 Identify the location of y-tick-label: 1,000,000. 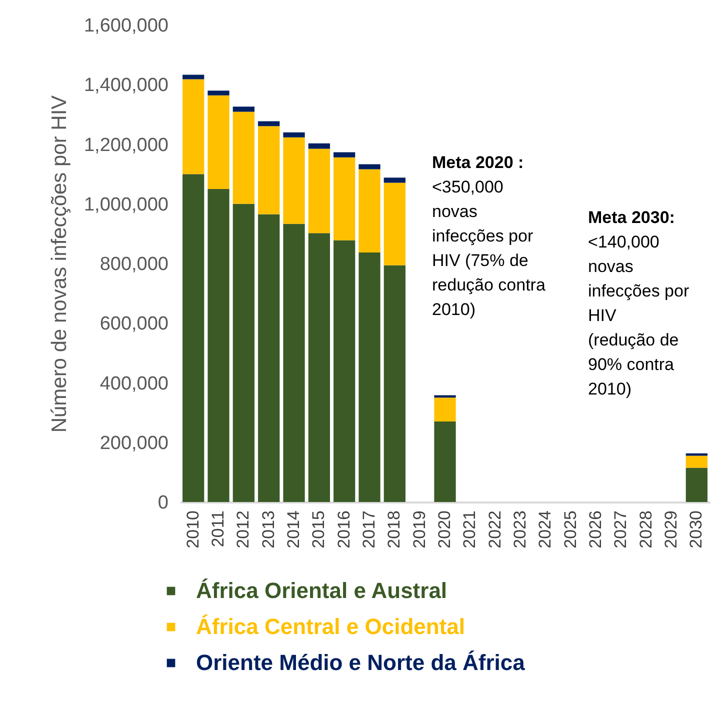
(126, 205).